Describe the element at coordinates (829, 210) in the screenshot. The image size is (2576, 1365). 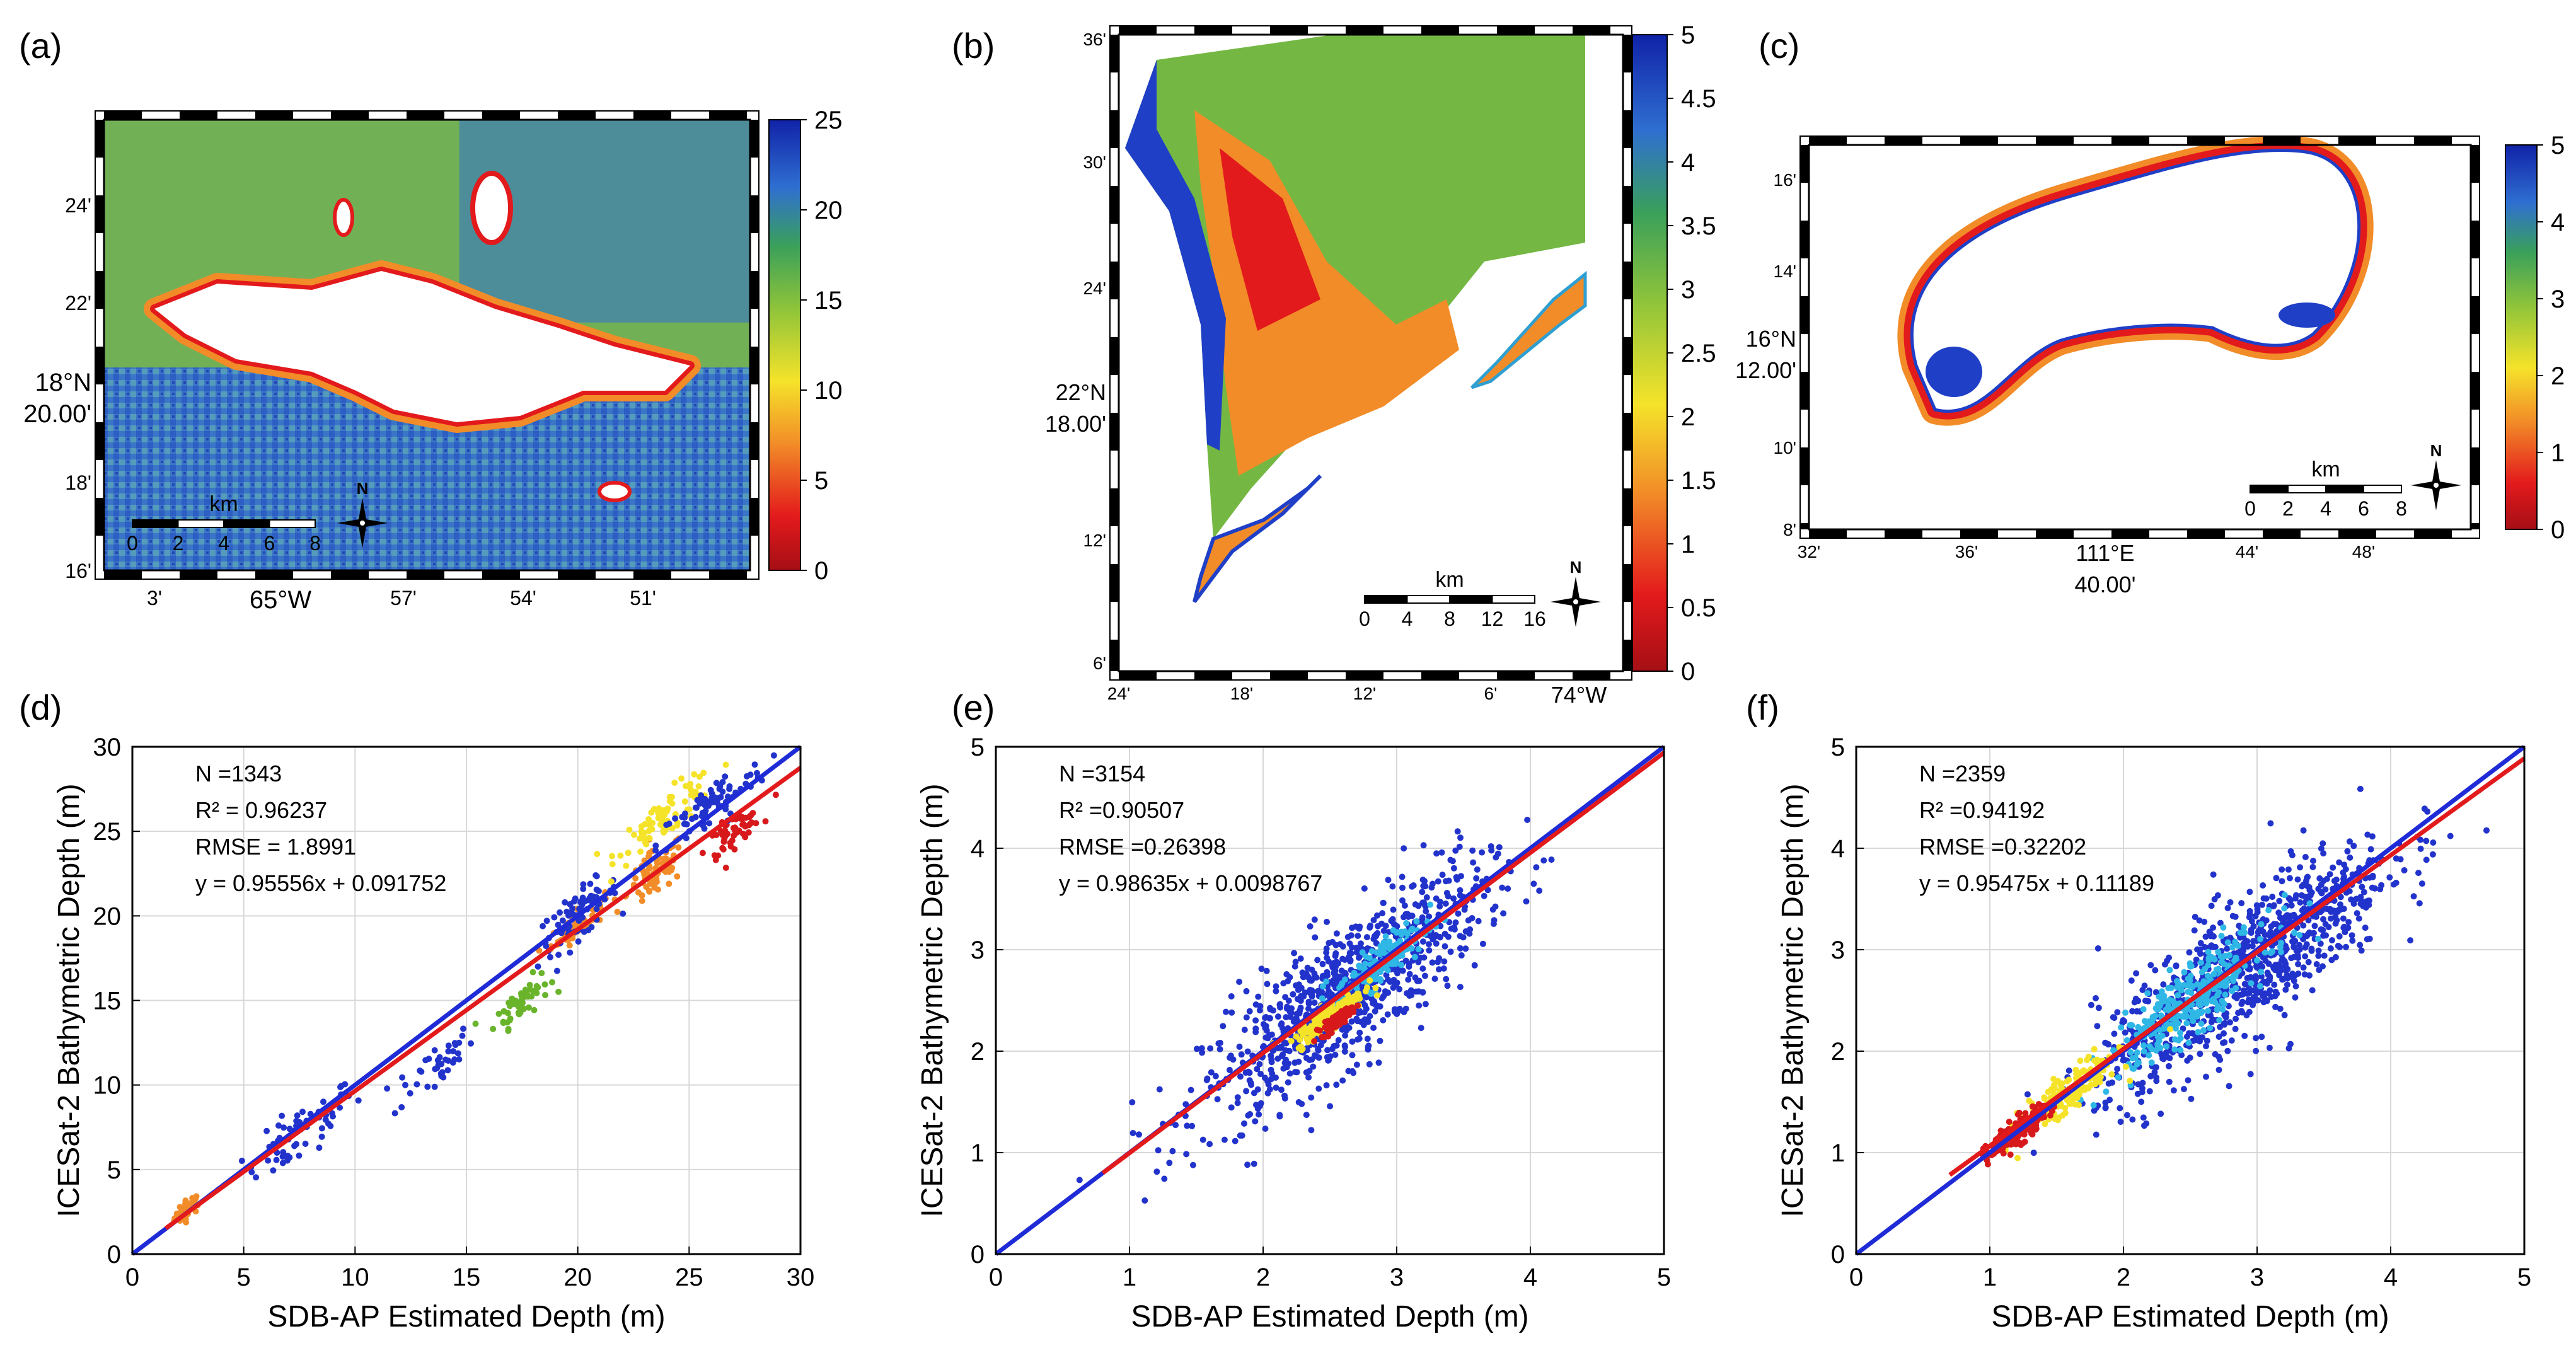
I see `colorbar-tick-label: 20` at that location.